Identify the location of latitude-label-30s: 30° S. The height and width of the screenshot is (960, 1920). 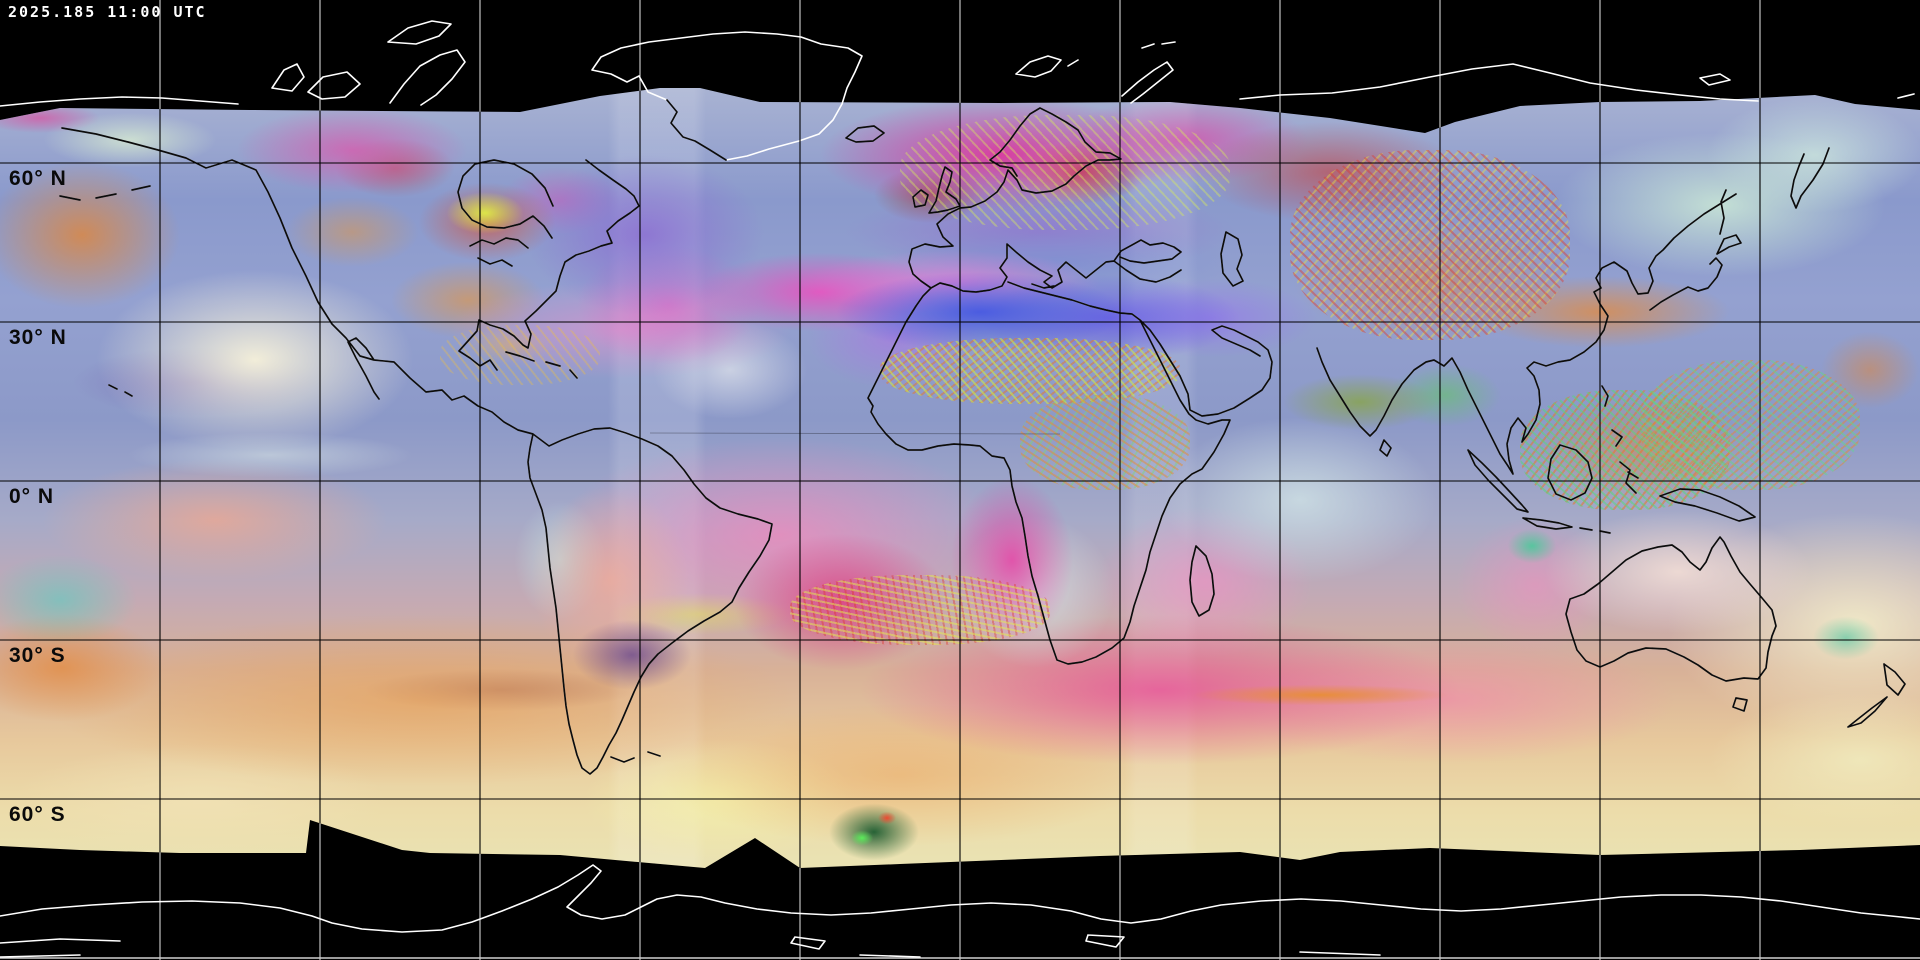
(37, 655).